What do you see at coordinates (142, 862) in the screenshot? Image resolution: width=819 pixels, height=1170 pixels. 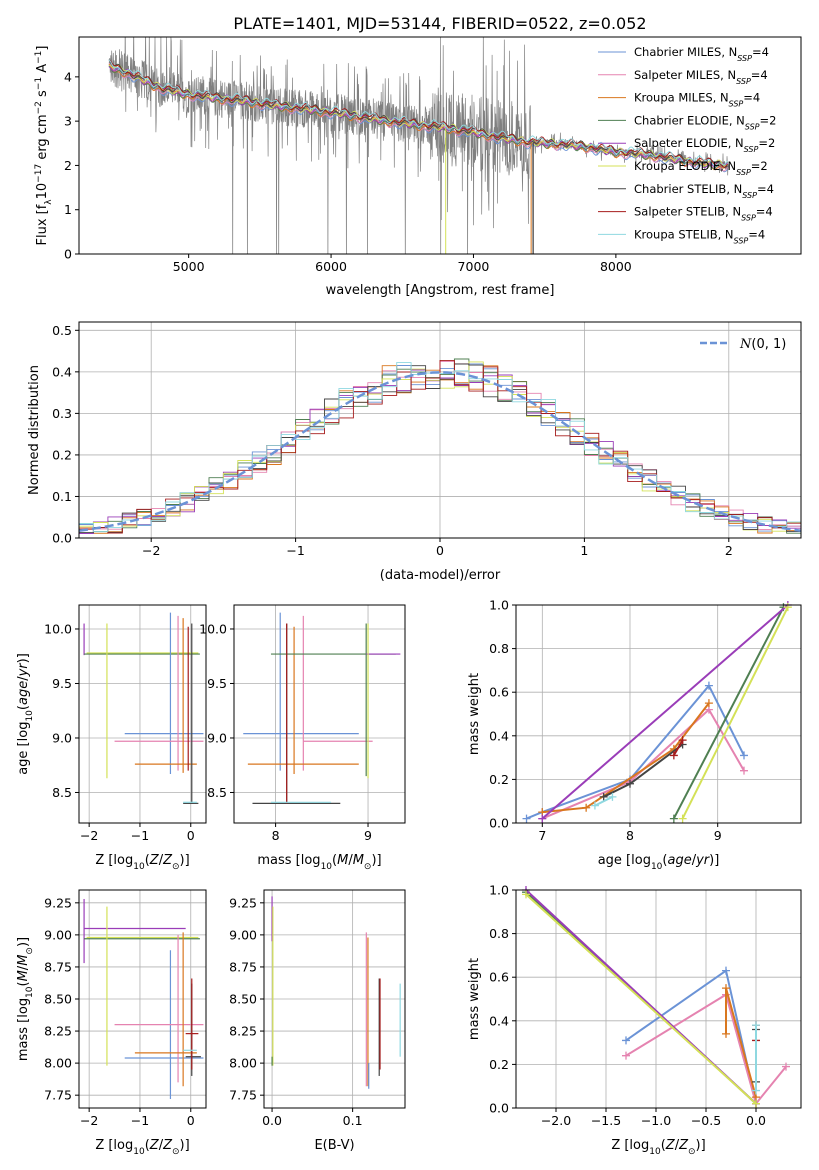 I see `age_vs_Z-xlabel: Z [log10(Z/Z⊙)]` at bounding box center [142, 862].